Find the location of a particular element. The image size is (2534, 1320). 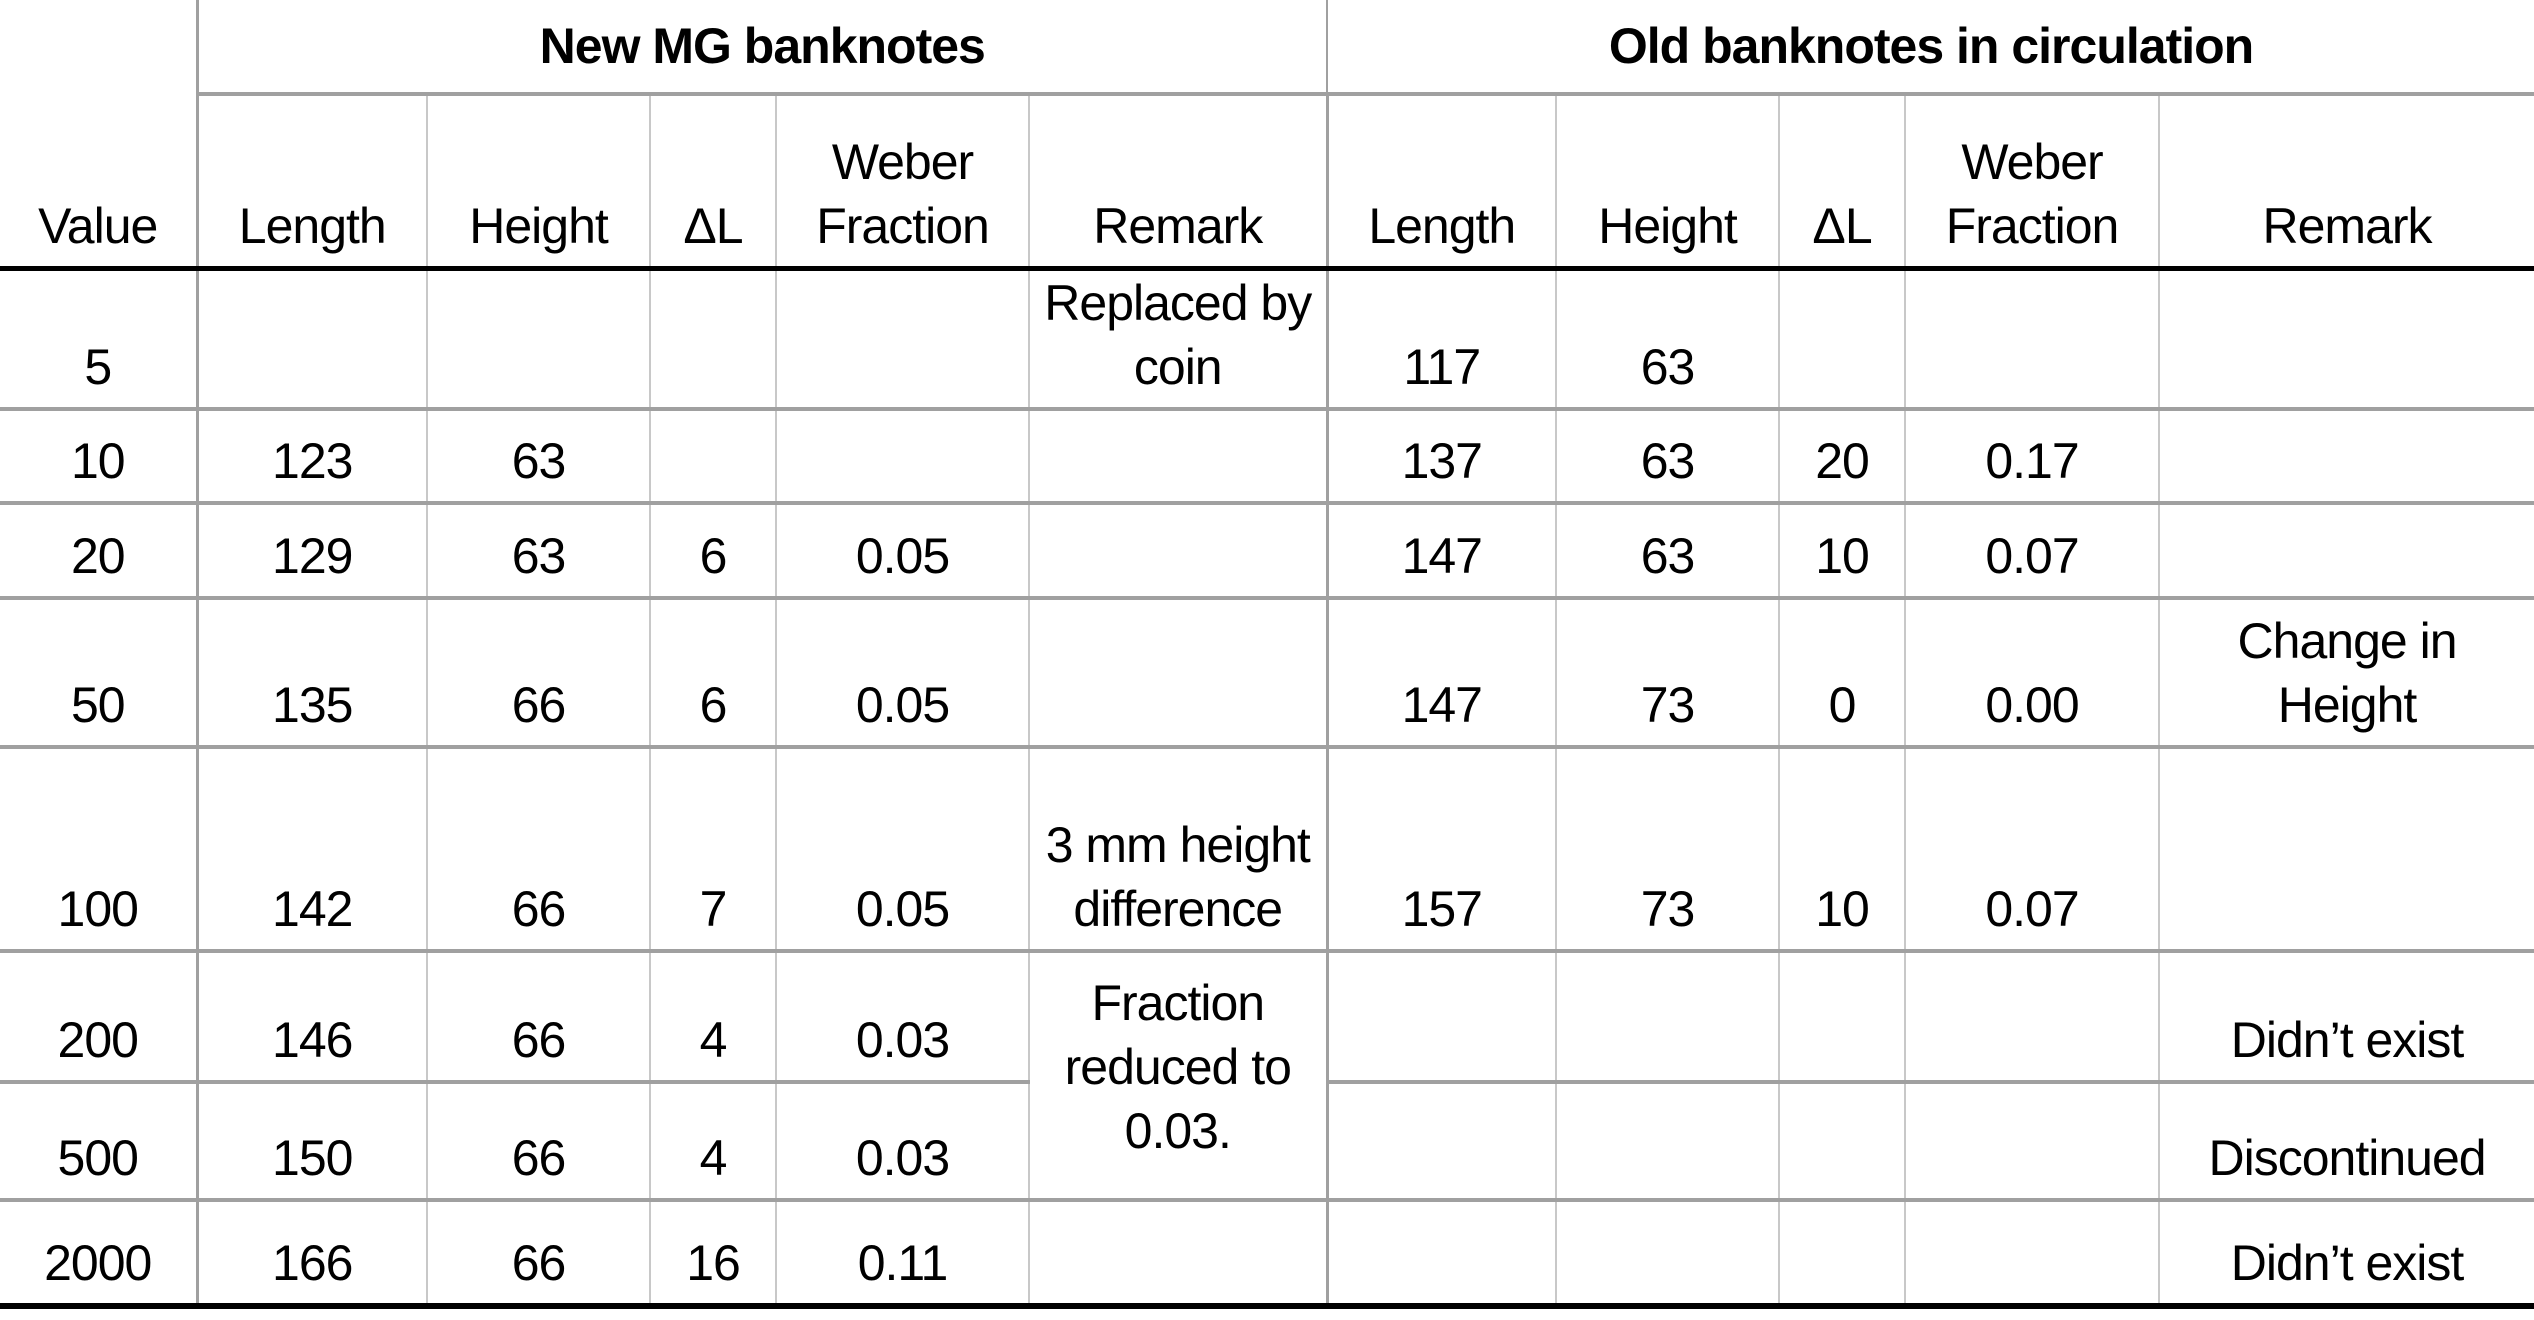

table-row: 5 Replaced by coin 117 63 is located at coordinates (1267, 338).